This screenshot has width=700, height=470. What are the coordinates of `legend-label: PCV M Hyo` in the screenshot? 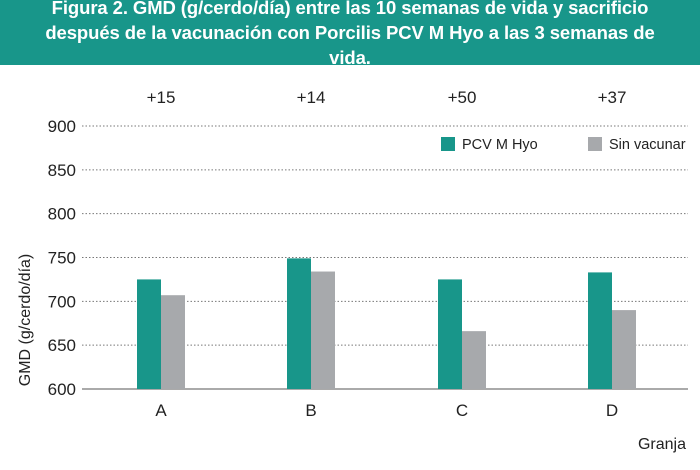 It's located at (500, 145).